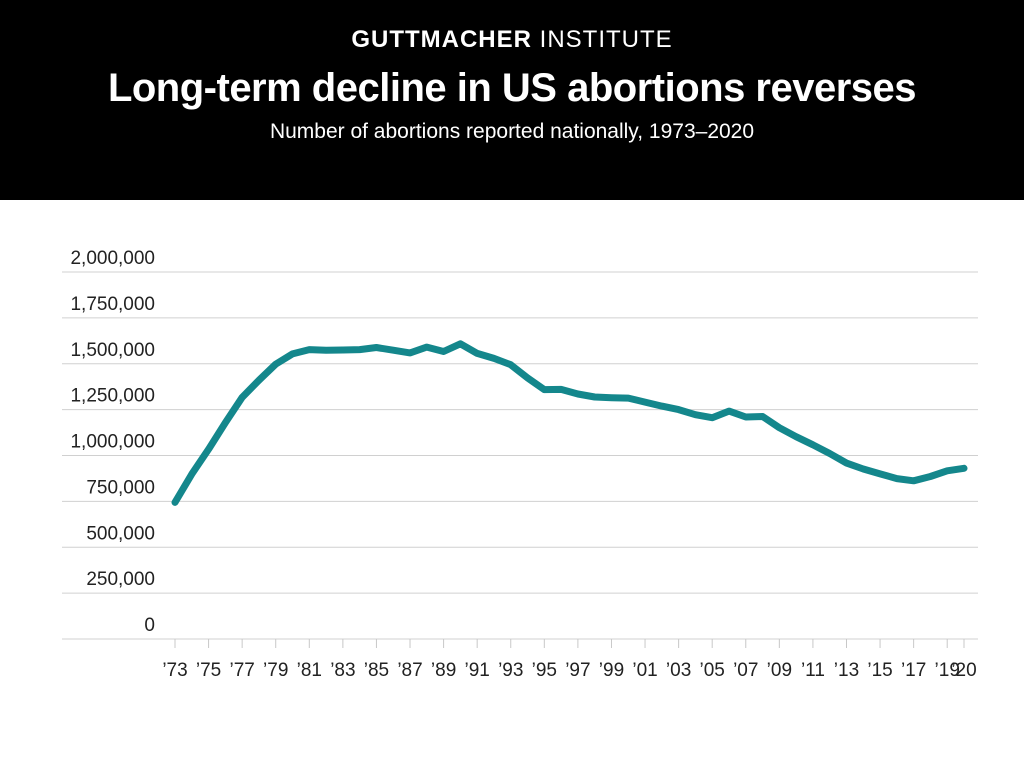  Describe the element at coordinates (208, 670) in the screenshot. I see `x-tick-label: ’75` at that location.